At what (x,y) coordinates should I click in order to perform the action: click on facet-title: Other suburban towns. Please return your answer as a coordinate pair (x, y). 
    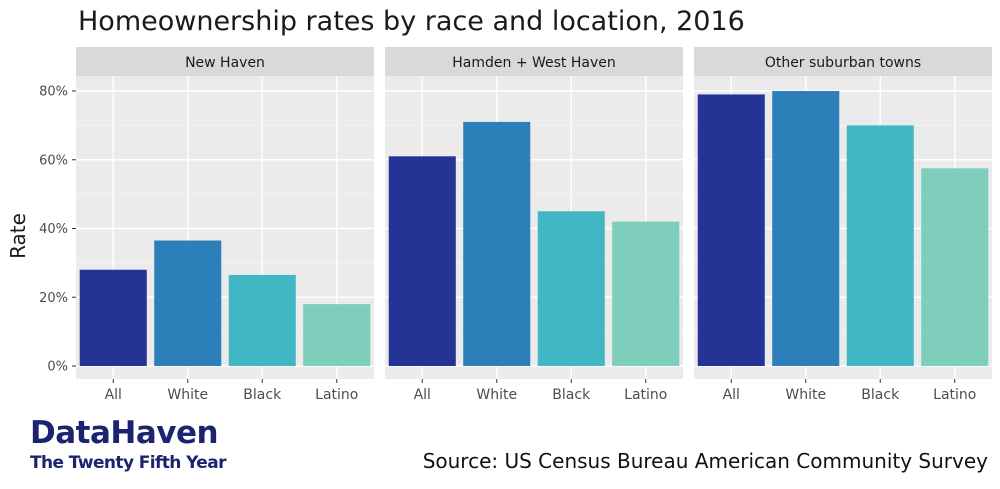
    Looking at the image, I should click on (843, 63).